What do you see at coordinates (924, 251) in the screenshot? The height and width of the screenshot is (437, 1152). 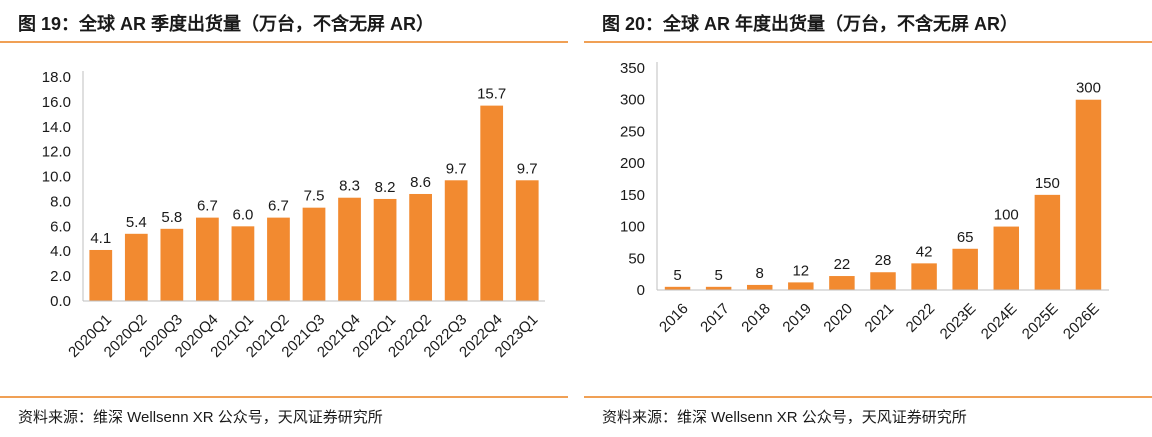 I see `data-label: 42` at bounding box center [924, 251].